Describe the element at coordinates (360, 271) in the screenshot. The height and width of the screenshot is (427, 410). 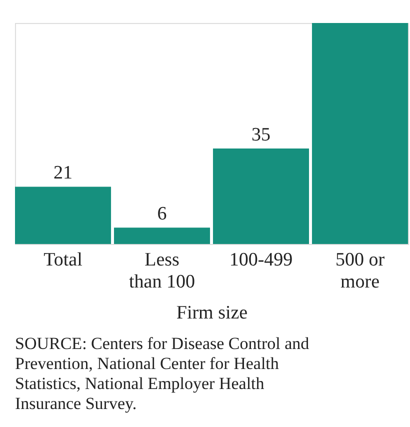
I see `x-tick-label: 500 or more` at that location.